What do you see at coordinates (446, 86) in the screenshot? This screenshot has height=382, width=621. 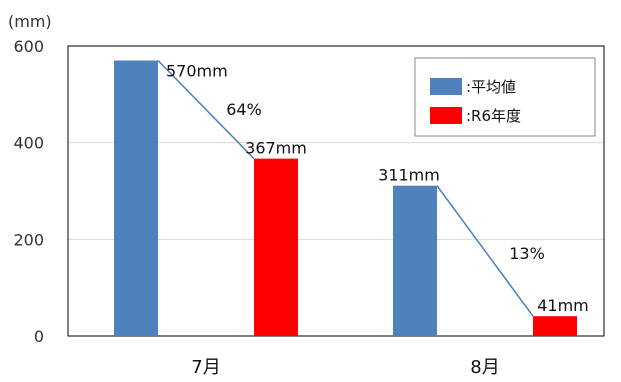 I see `legend-swatch-average` at bounding box center [446, 86].